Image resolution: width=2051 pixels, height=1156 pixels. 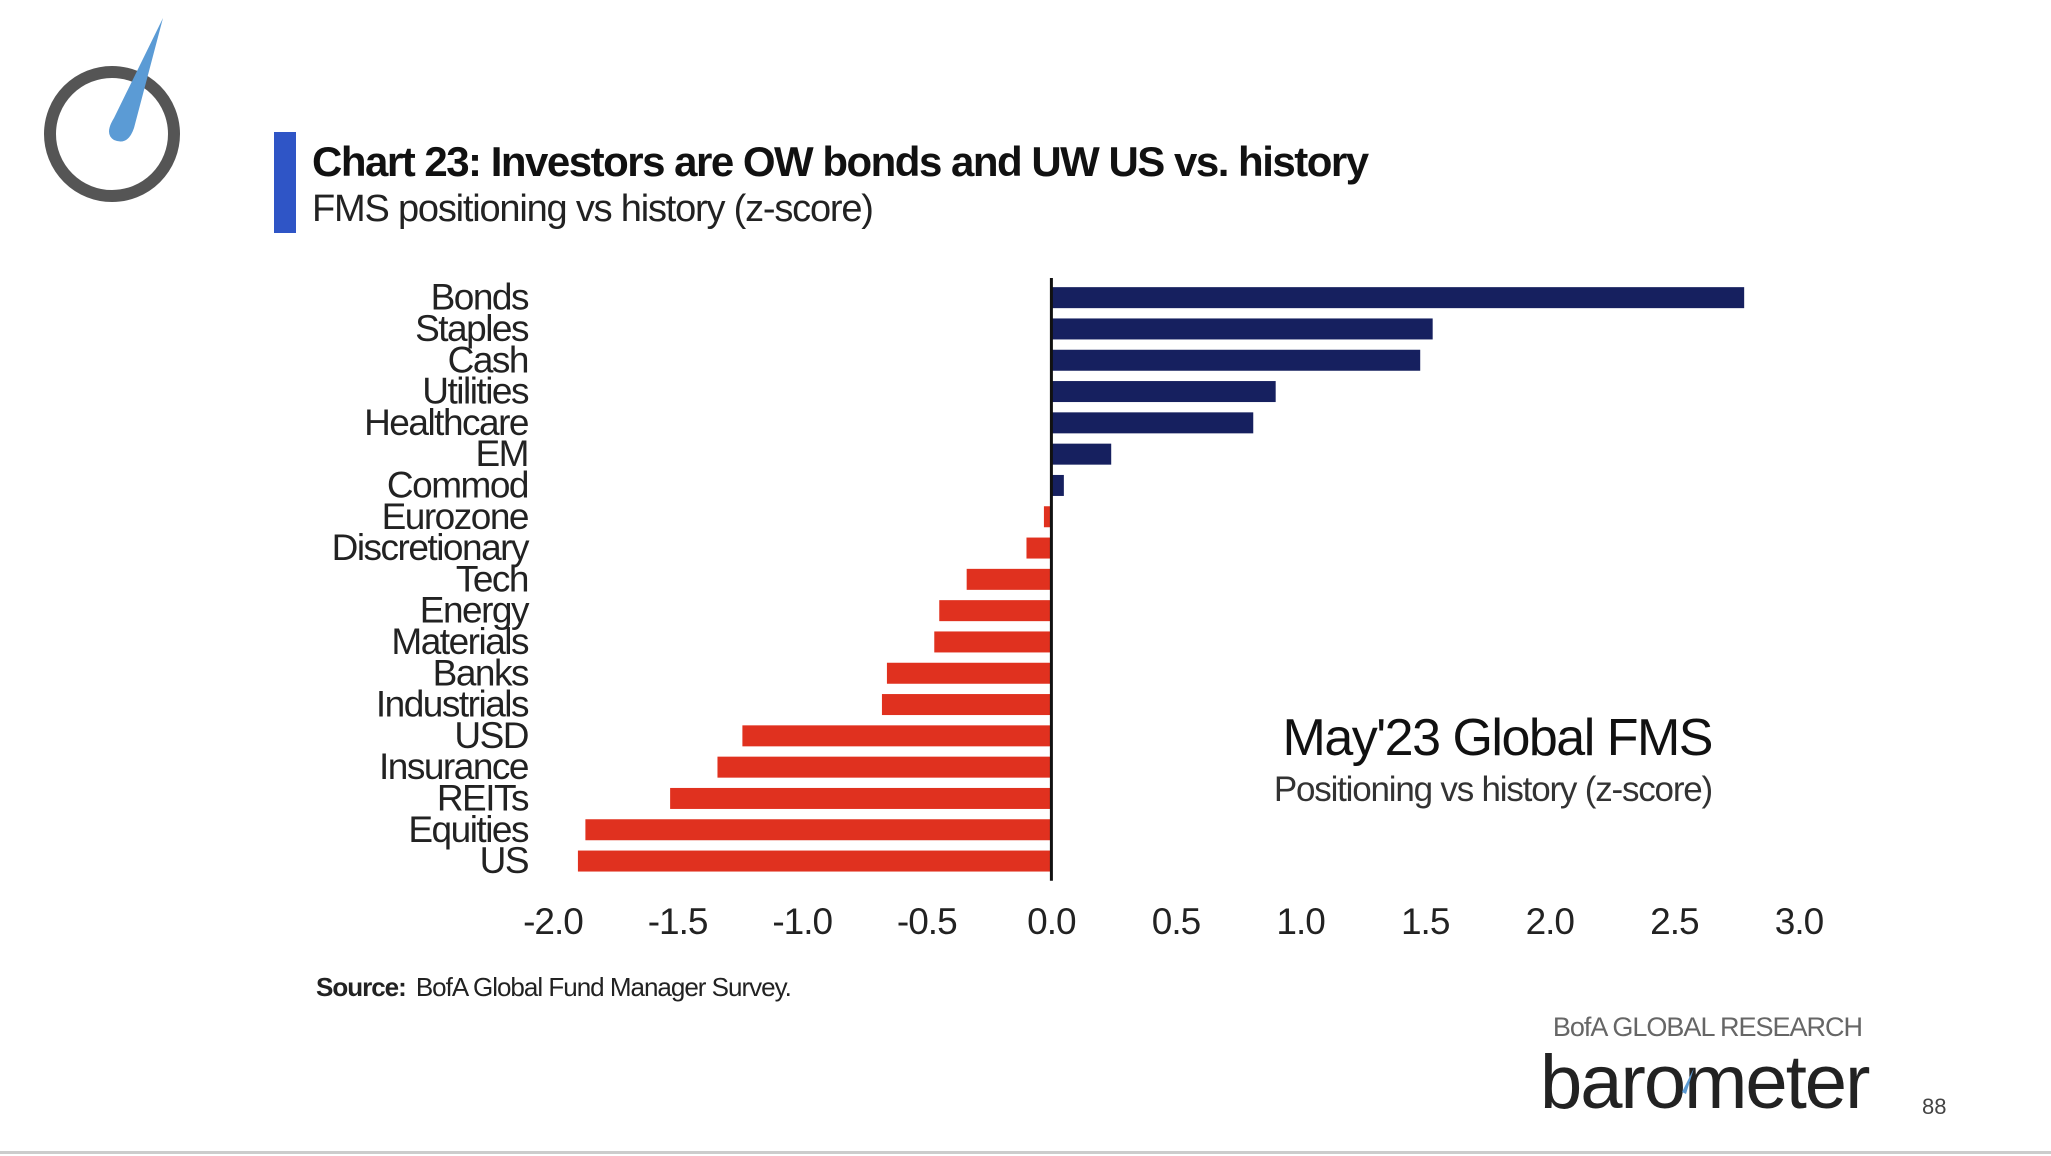 What do you see at coordinates (678, 921) in the screenshot?
I see `x-tick-label: -1.5` at bounding box center [678, 921].